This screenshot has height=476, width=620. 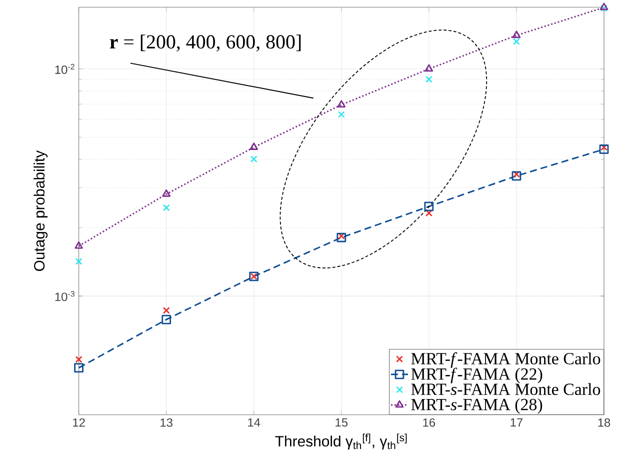 I want to click on legend-label: MRT-f-FAMA (22), so click(x=476, y=376).